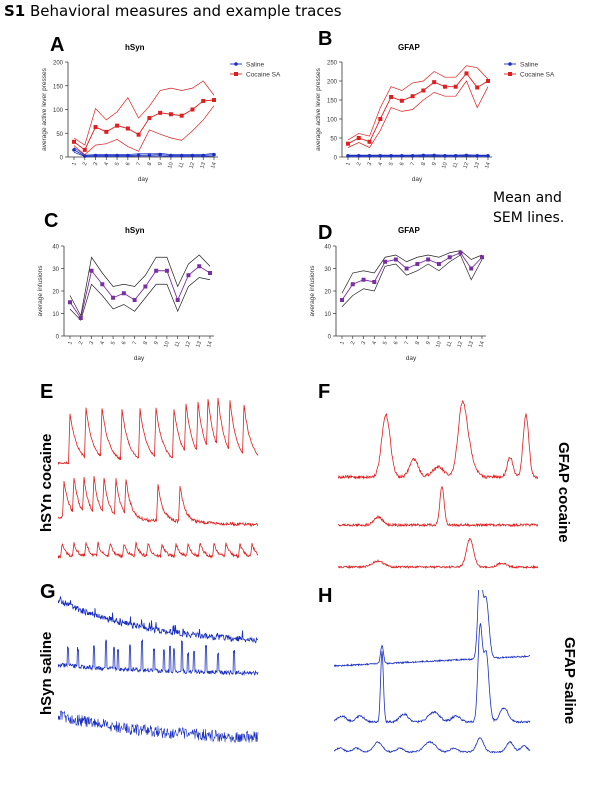 Image resolution: width=612 pixels, height=792 pixels. What do you see at coordinates (70, 343) in the screenshot?
I see `x-tick-label-c: 1` at bounding box center [70, 343].